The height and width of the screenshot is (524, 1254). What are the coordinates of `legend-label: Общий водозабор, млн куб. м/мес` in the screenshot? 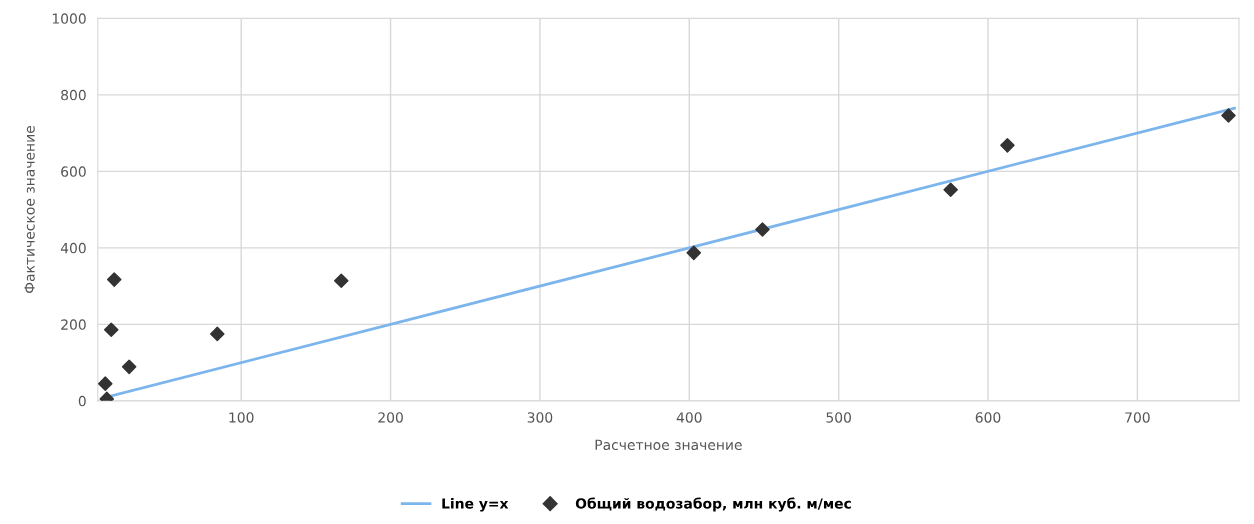 It's located at (713, 504).